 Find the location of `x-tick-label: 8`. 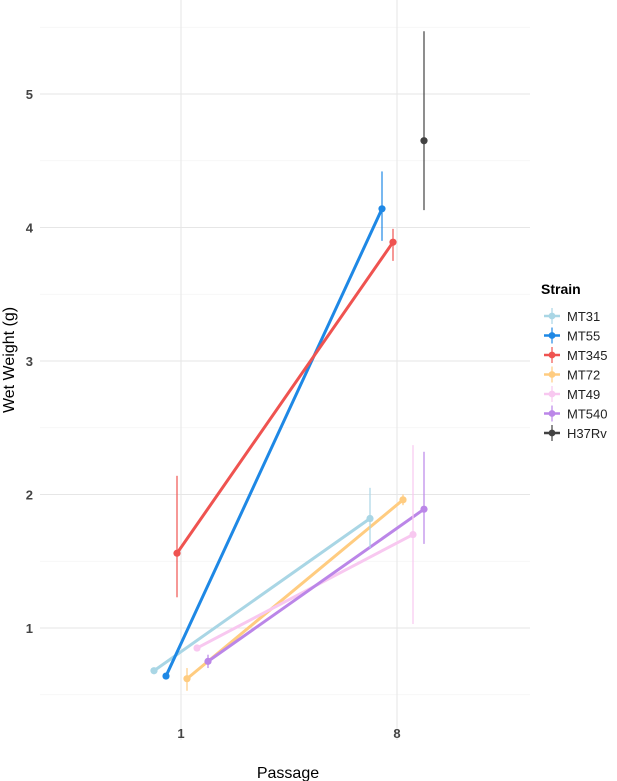

x-tick-label: 8 is located at coordinates (396, 733).